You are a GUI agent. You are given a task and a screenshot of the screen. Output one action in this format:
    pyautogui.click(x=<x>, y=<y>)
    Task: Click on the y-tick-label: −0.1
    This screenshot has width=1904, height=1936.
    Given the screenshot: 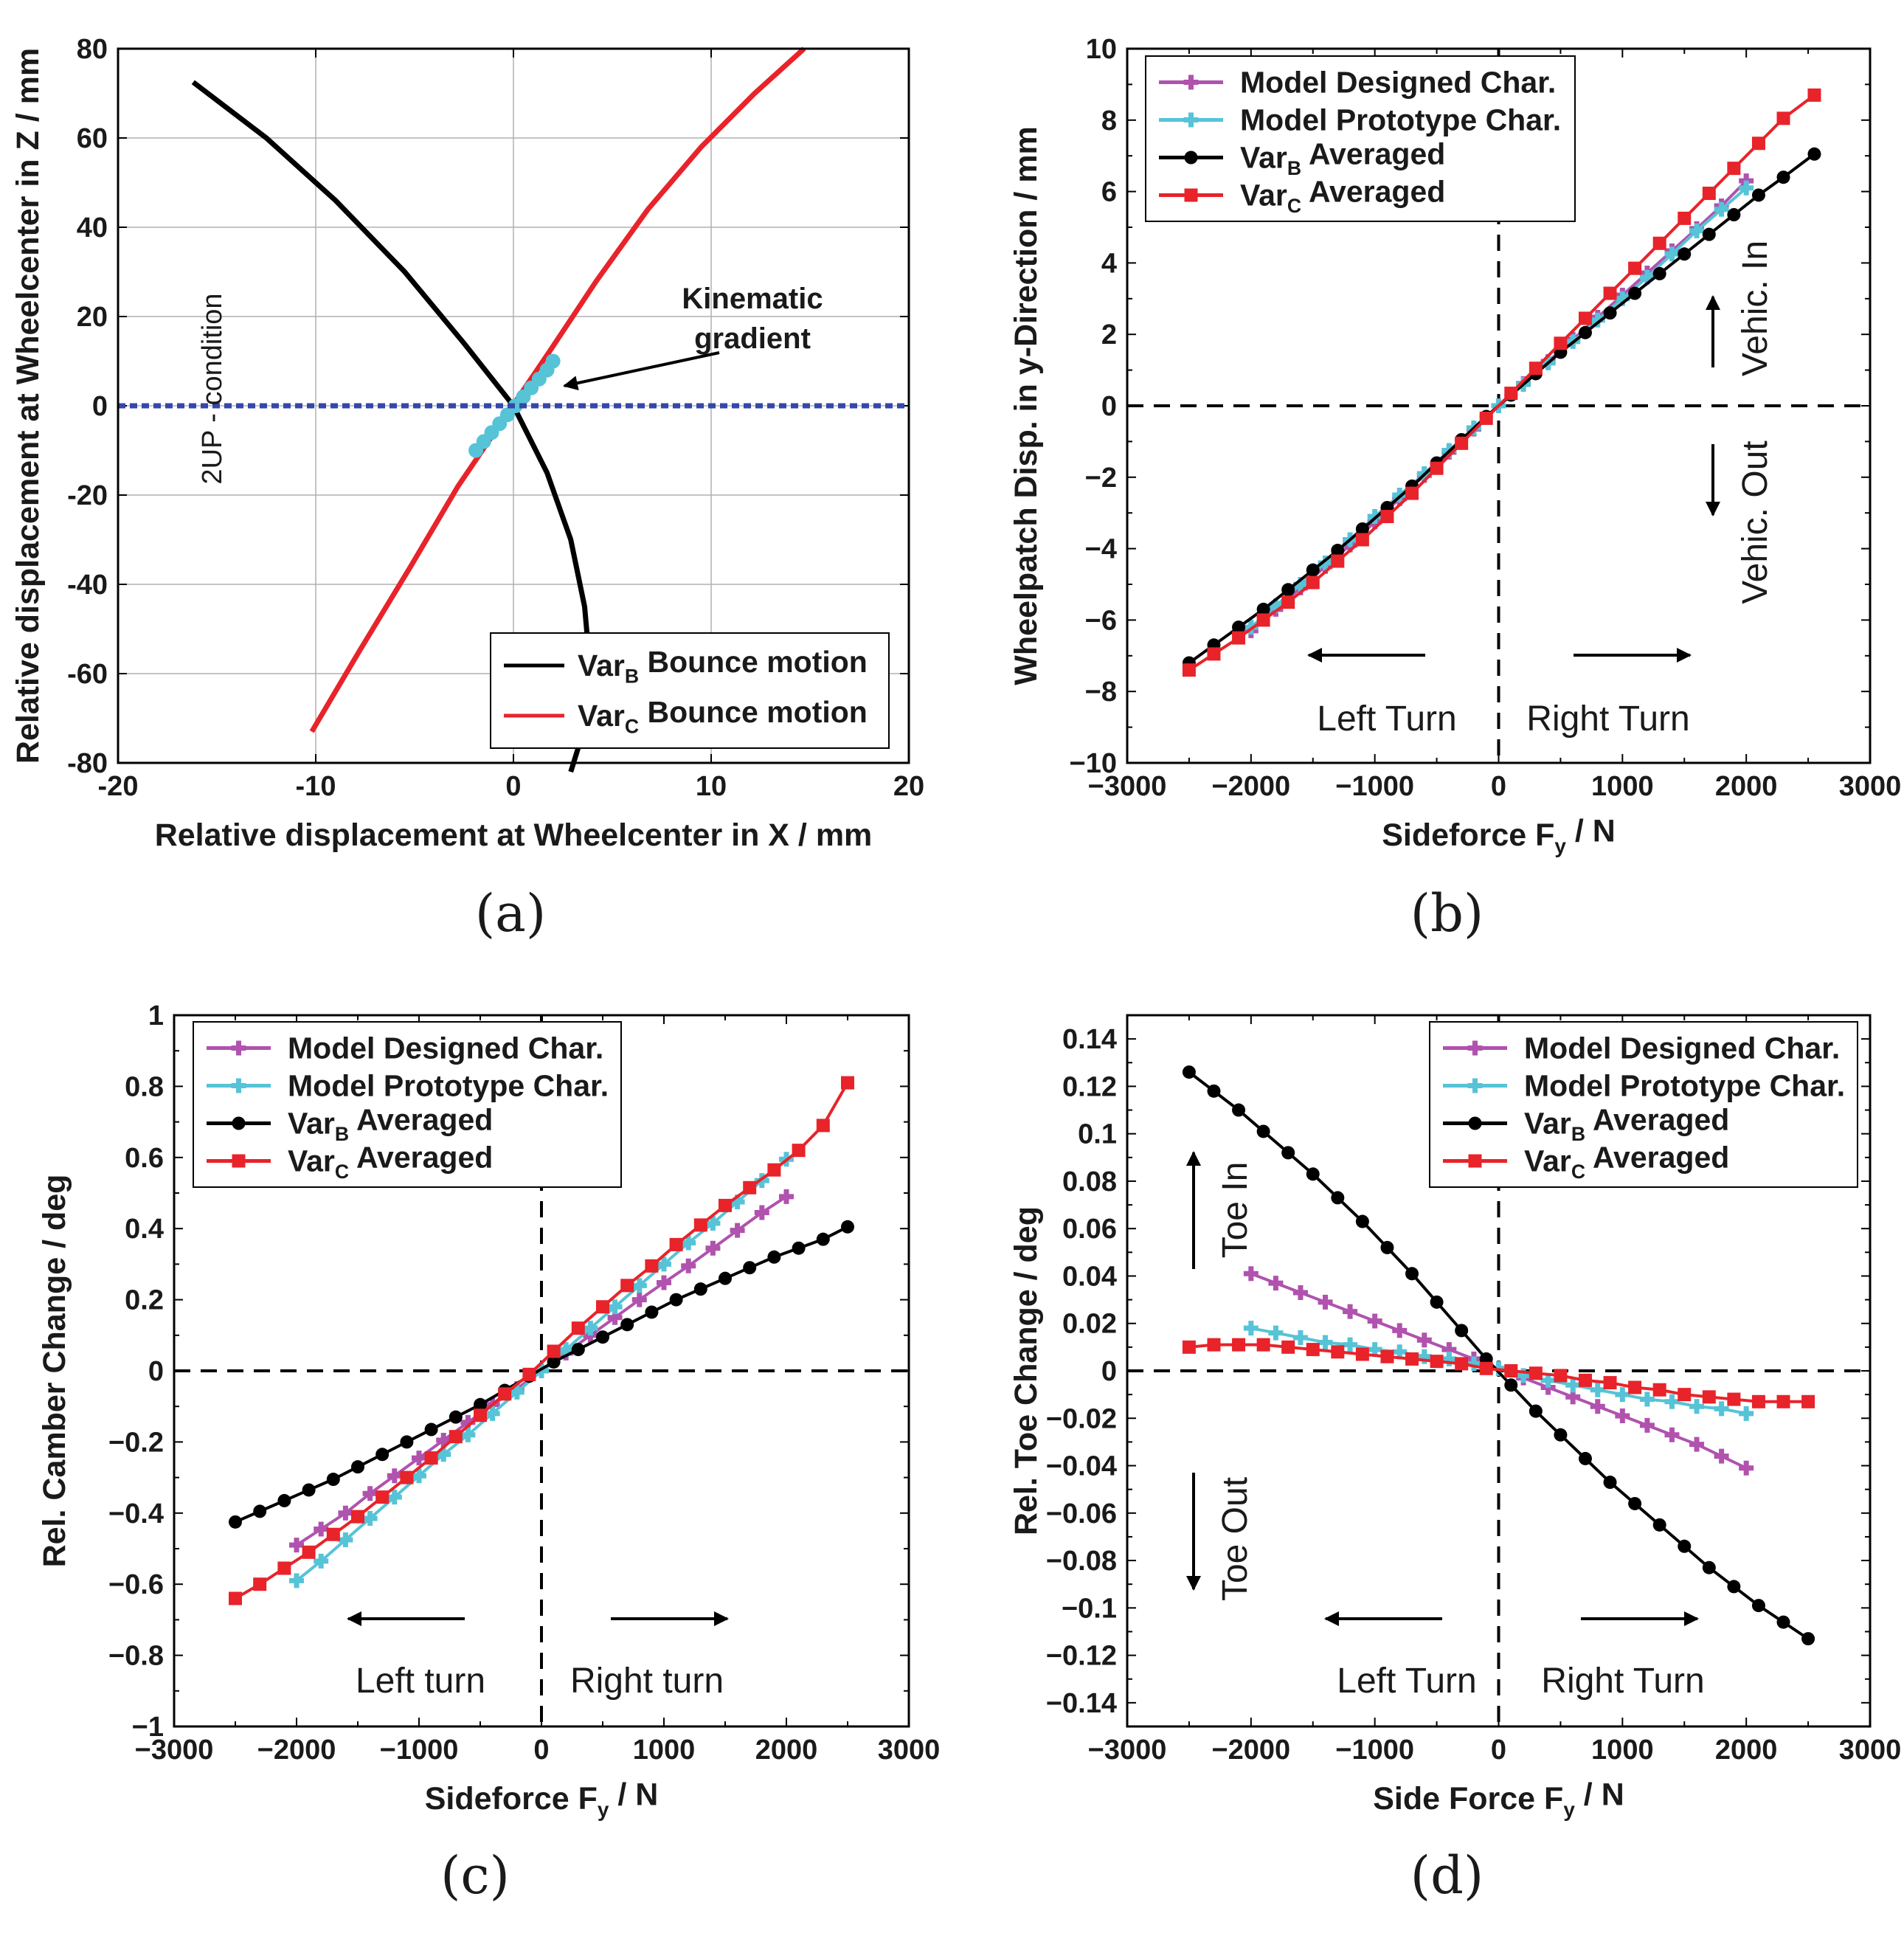 What is the action you would take?
    pyautogui.click(x=1089, y=1608)
    